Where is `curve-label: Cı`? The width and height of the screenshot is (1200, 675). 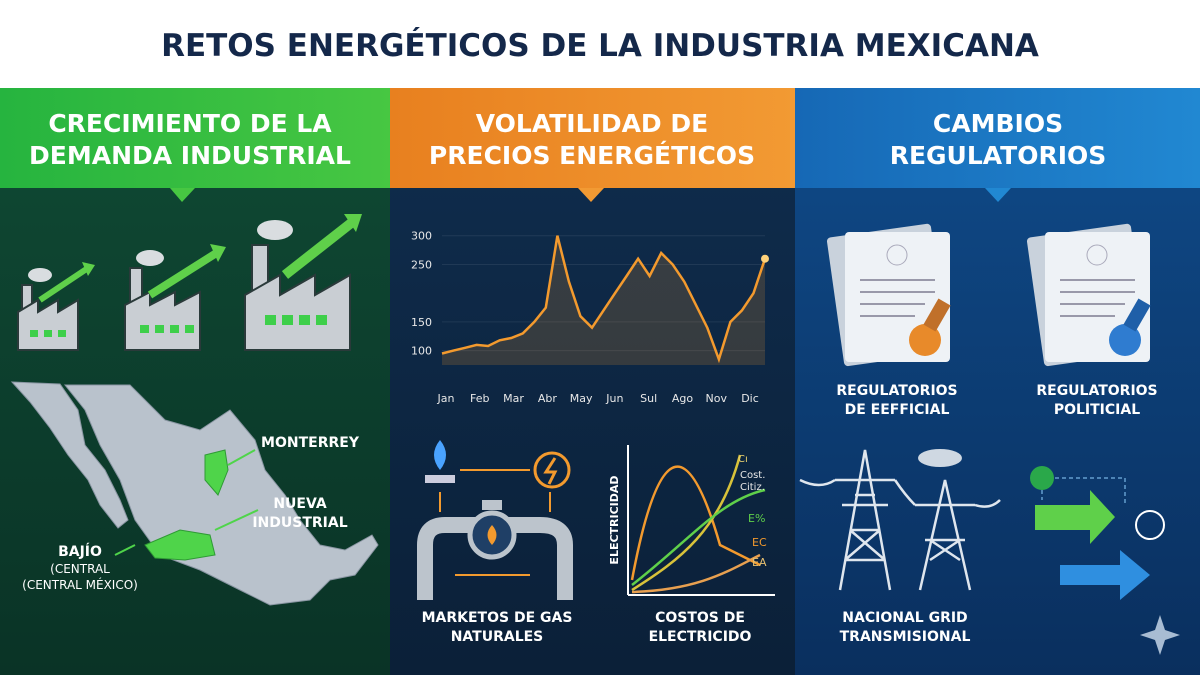 curve-label: Cı is located at coordinates (743, 459).